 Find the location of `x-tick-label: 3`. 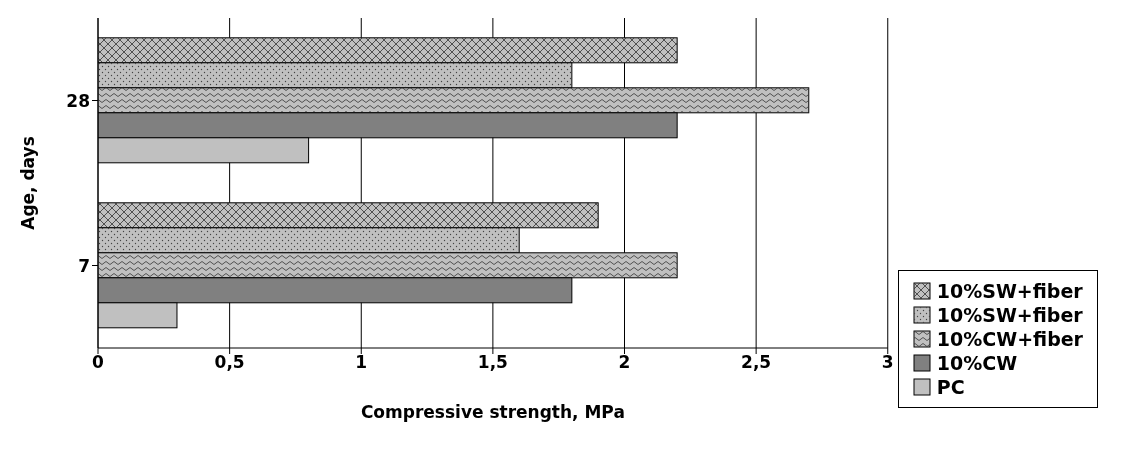

x-tick-label: 3 is located at coordinates (887, 362).